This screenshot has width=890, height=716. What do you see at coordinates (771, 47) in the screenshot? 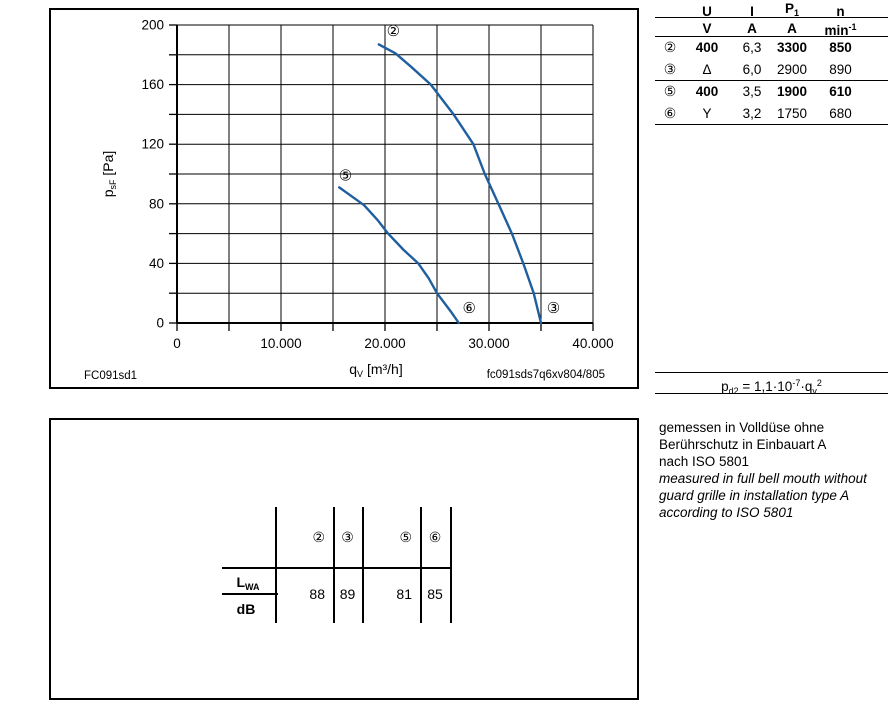
I see `table-row: ② 400 6,3 3300 850` at bounding box center [771, 47].